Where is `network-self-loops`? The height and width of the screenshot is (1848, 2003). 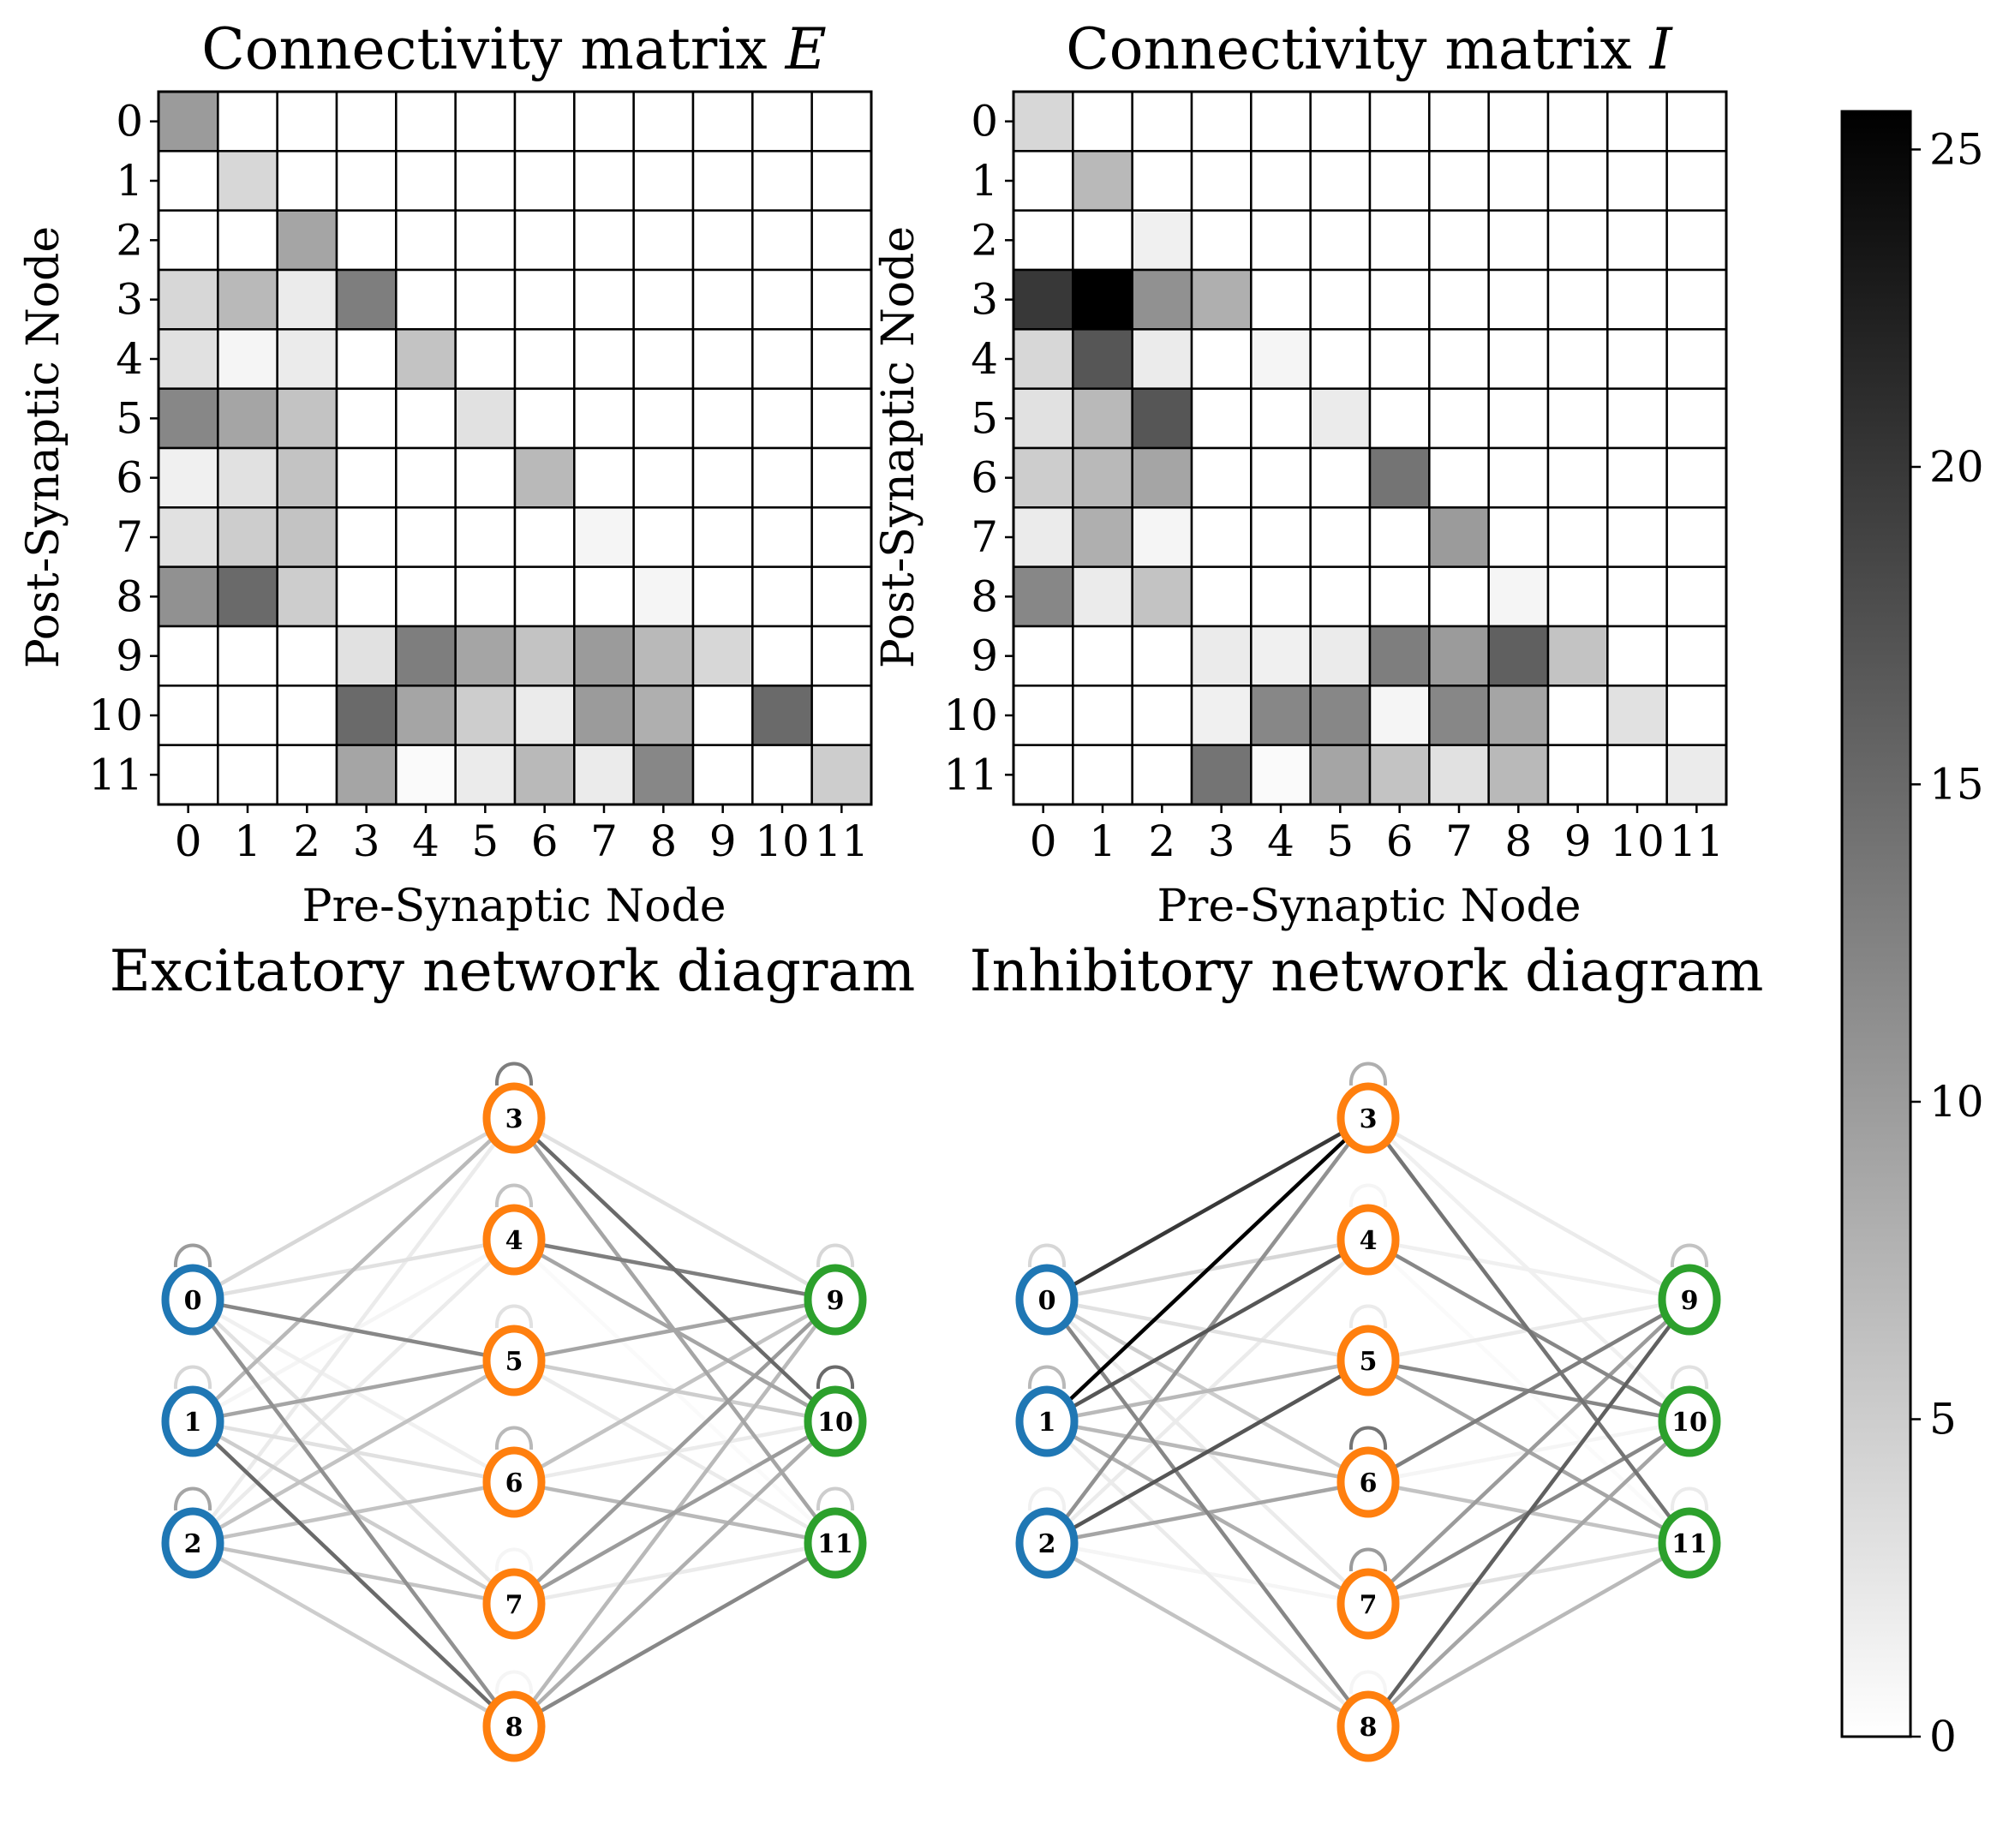
network-self-loops is located at coordinates (514, 1378).